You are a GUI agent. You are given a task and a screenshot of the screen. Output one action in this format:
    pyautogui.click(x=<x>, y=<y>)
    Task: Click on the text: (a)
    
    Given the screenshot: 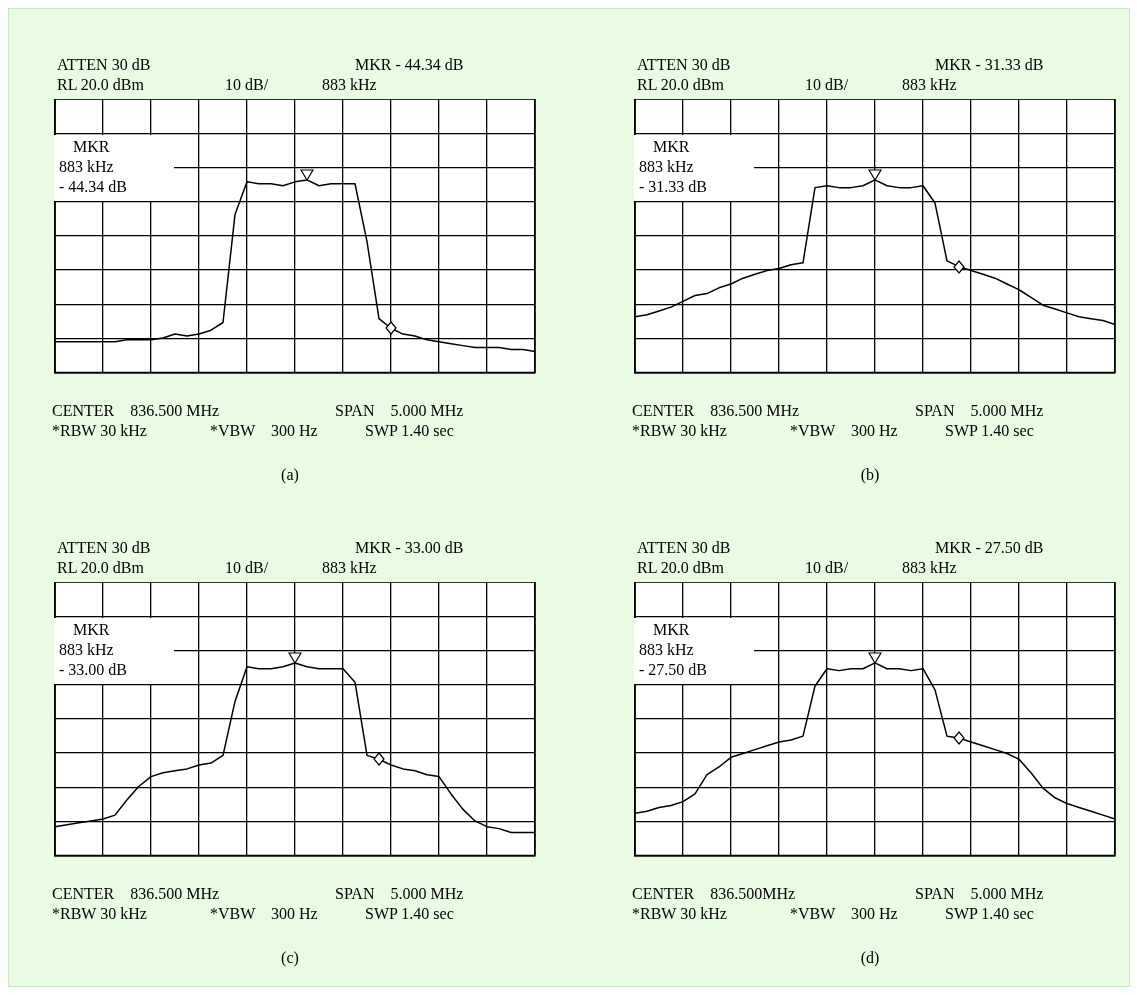 What is the action you would take?
    pyautogui.click(x=290, y=474)
    